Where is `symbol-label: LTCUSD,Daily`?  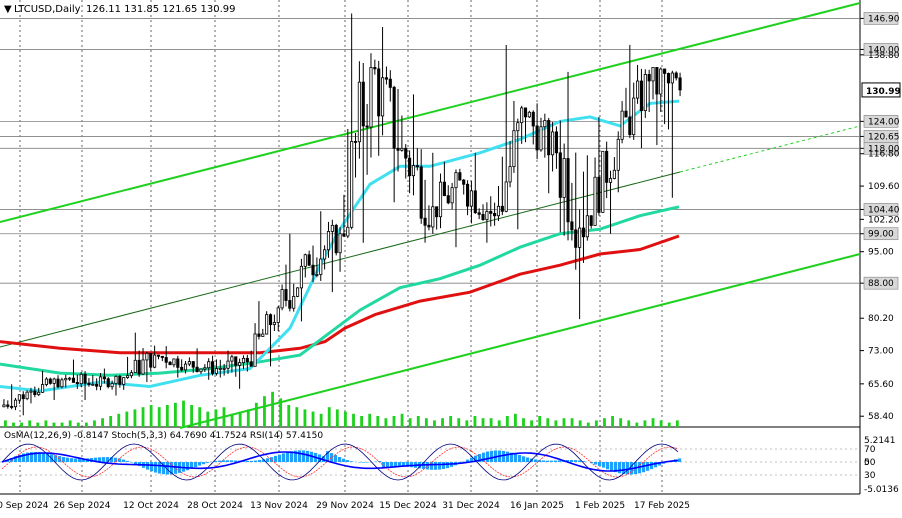
symbol-label: LTCUSD,Daily is located at coordinates (47, 9).